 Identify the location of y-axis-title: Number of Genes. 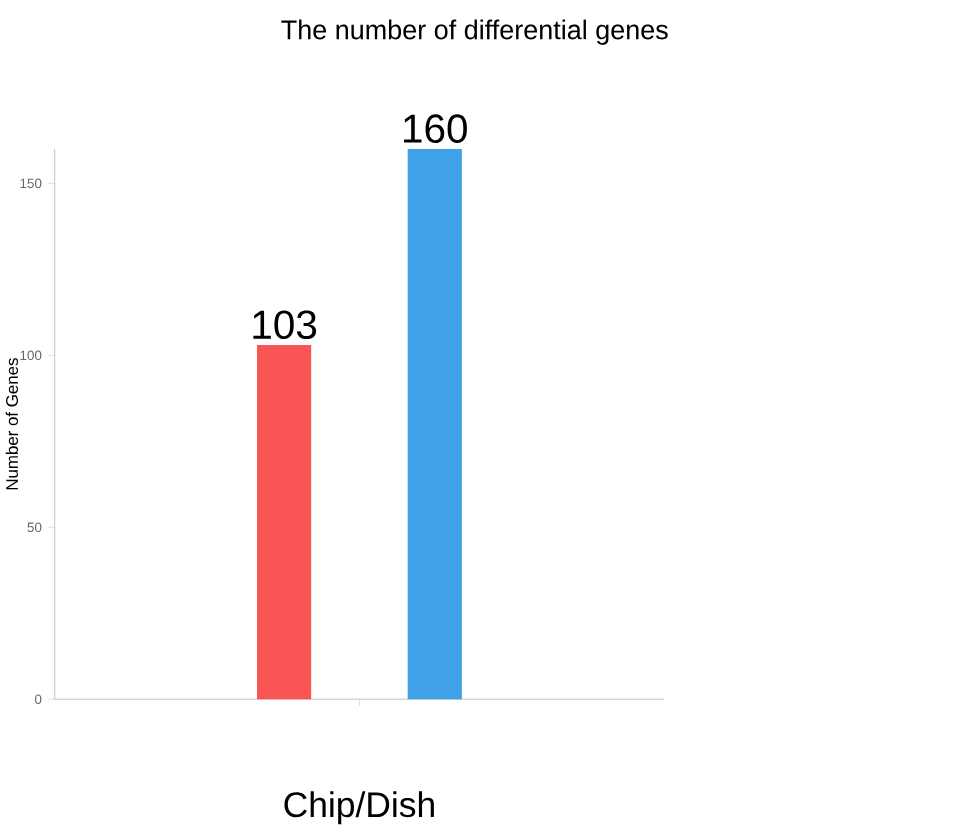
(12, 424).